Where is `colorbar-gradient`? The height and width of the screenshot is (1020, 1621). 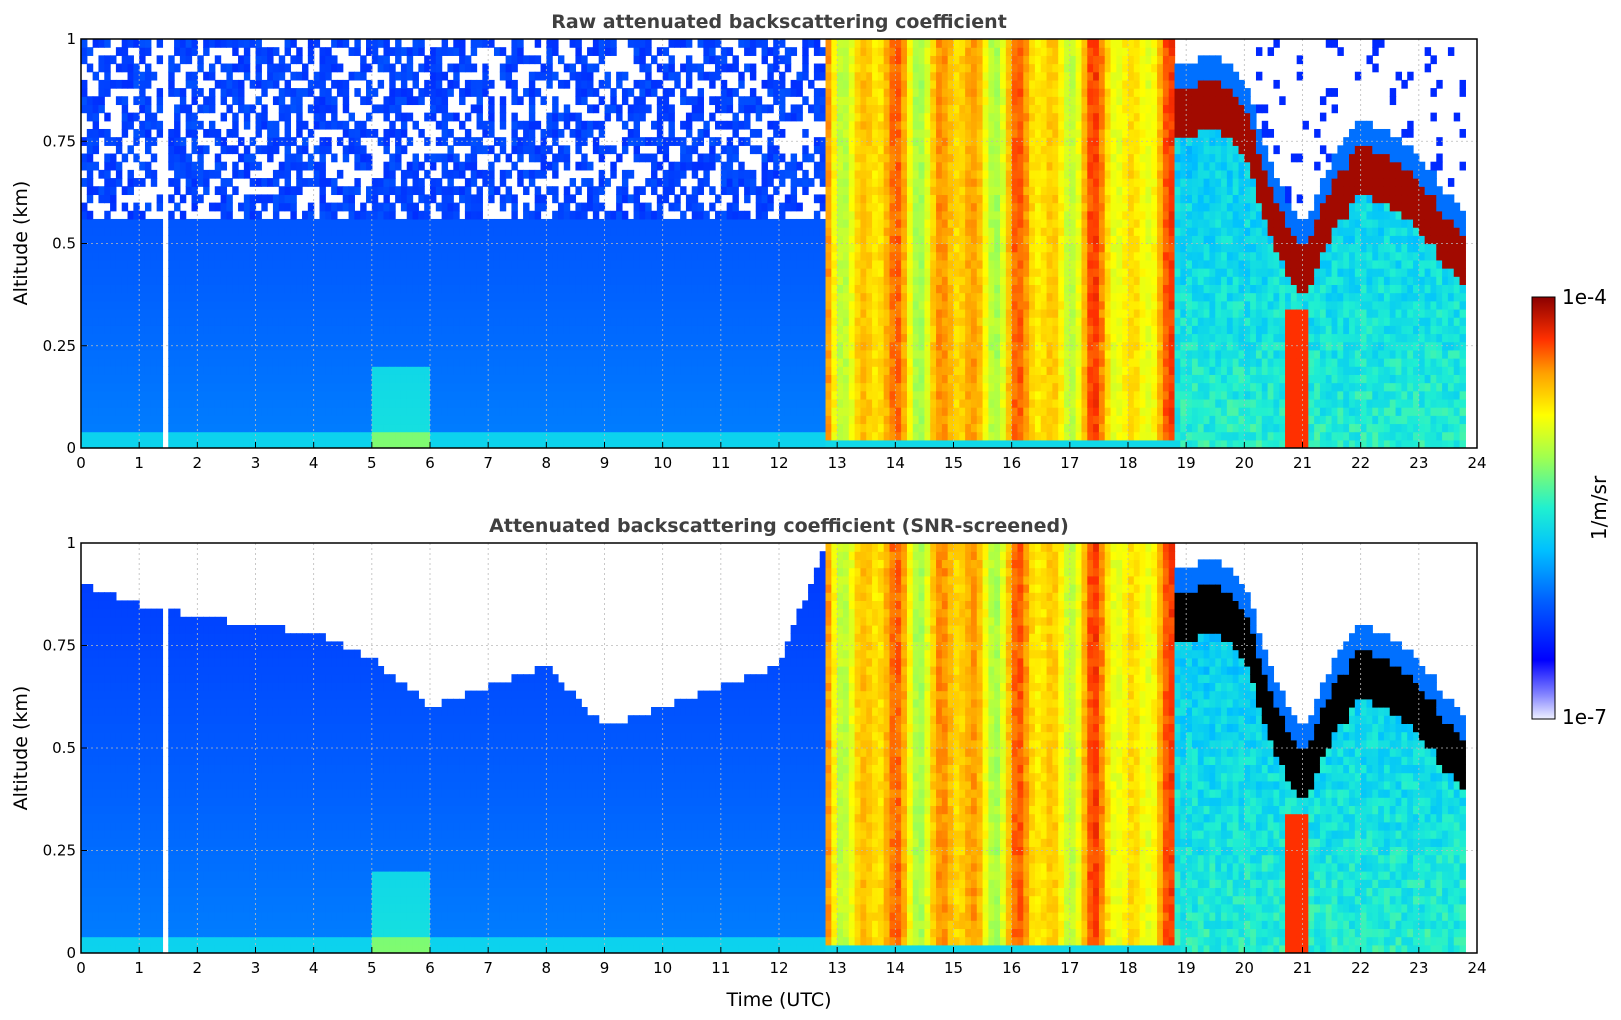
colorbar-gradient is located at coordinates (1543, 508).